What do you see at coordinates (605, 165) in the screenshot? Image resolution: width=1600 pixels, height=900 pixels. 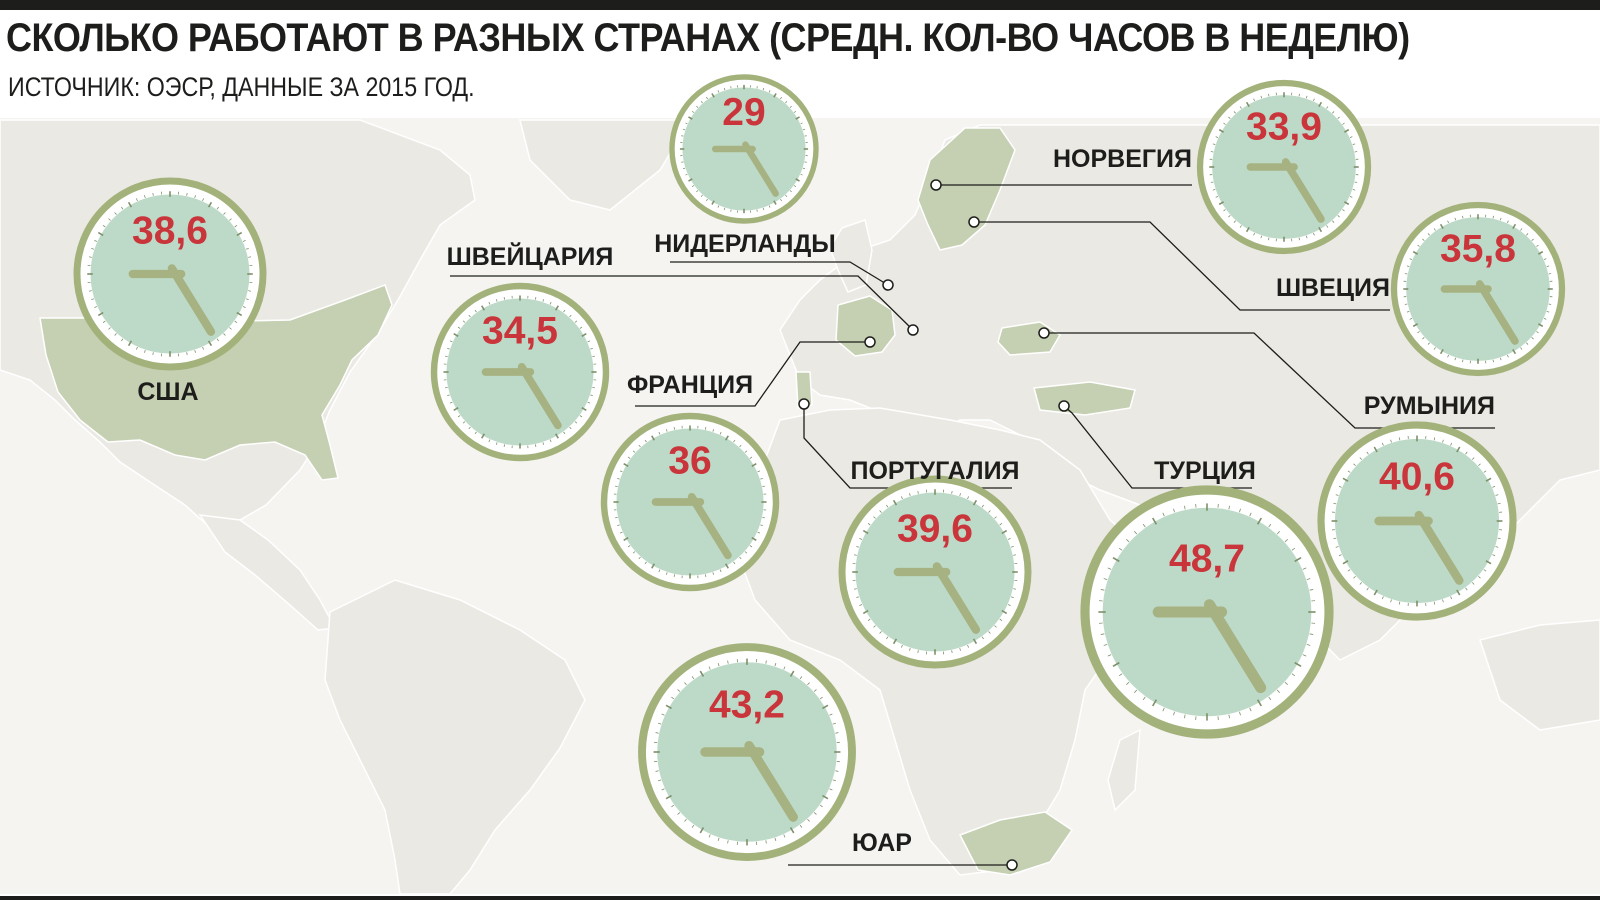 I see `land-greenland` at bounding box center [605, 165].